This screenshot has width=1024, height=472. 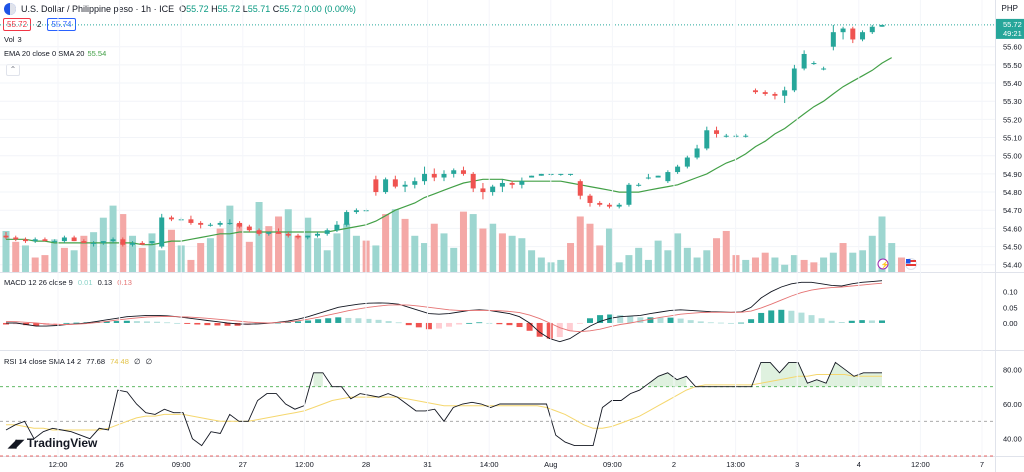 What do you see at coordinates (13, 39) in the screenshot?
I see `vol-legend: Vol 3` at bounding box center [13, 39].